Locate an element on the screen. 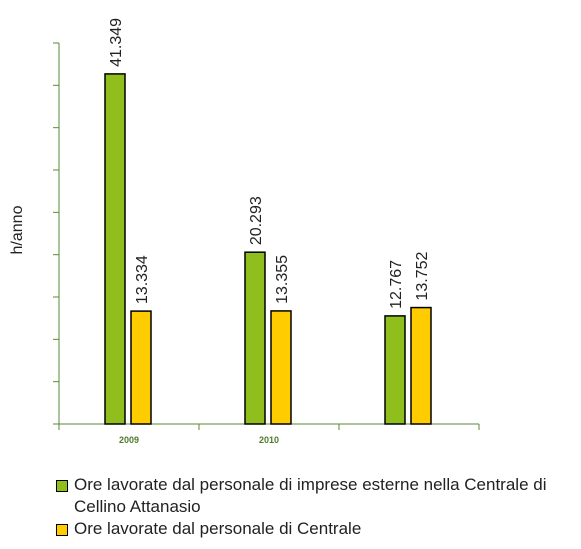 The image size is (581, 549). data-label: 12.767 is located at coordinates (396, 284).